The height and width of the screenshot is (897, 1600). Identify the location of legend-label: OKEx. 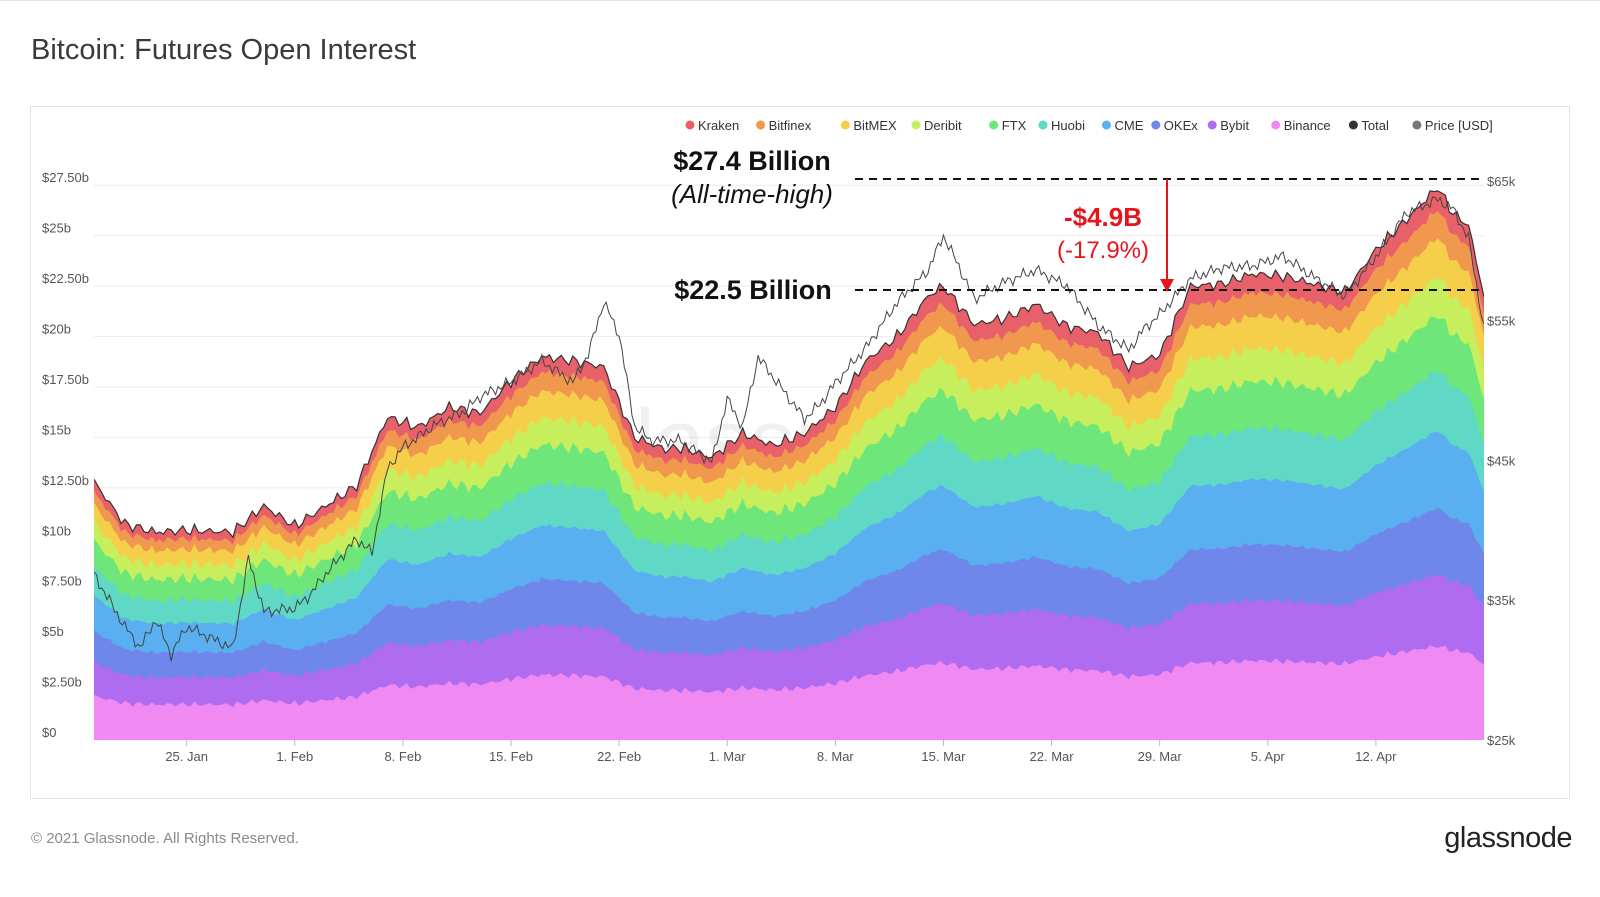
(1181, 125).